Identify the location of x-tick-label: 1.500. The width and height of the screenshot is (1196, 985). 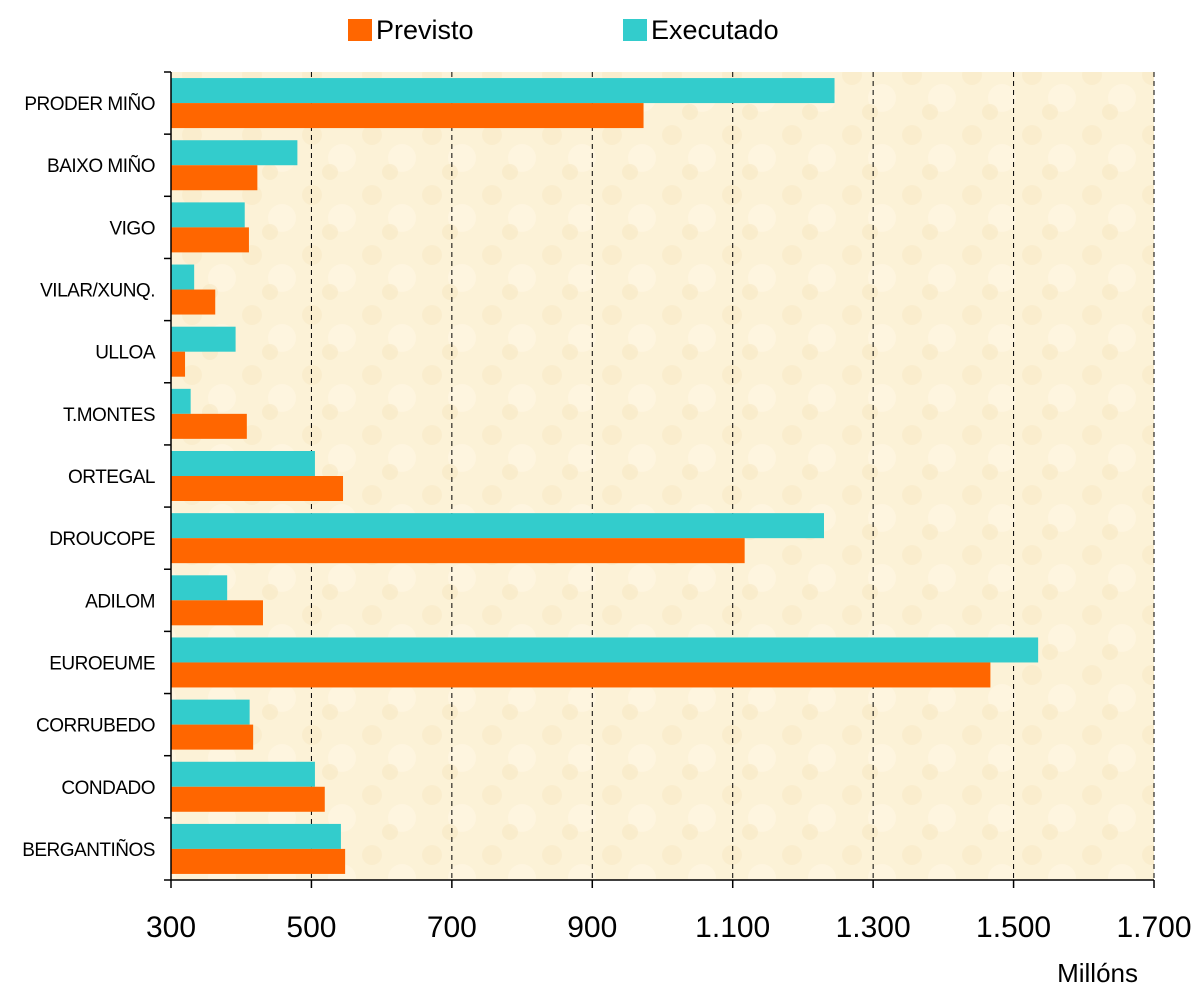
(1013, 927).